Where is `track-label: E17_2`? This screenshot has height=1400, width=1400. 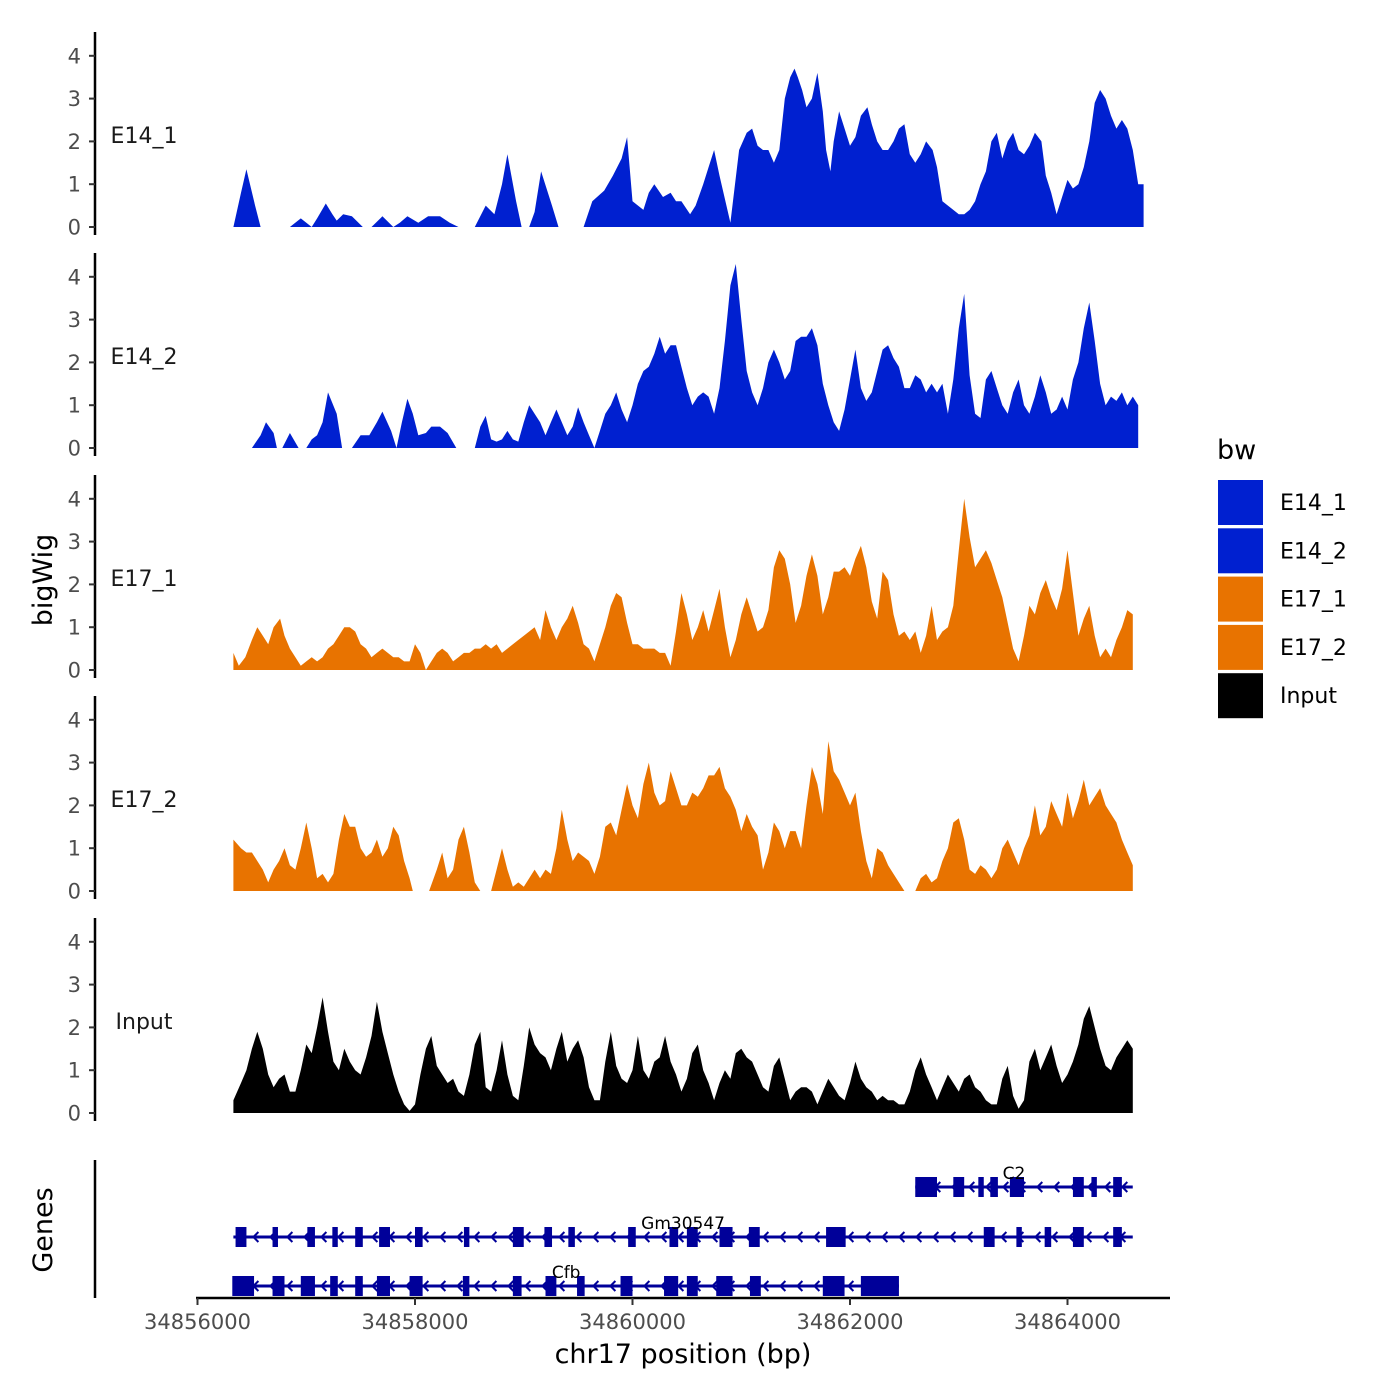
track-label: E17_2 is located at coordinates (144, 800).